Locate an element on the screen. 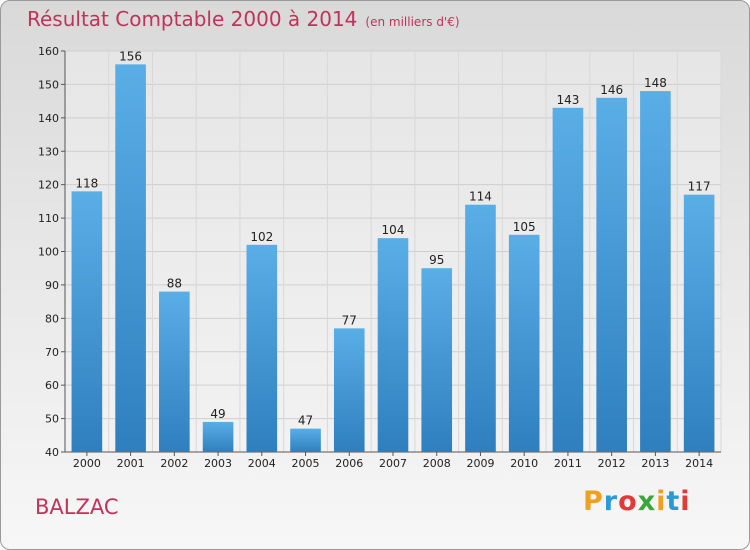  x-tick-label: 2014 is located at coordinates (699, 463).